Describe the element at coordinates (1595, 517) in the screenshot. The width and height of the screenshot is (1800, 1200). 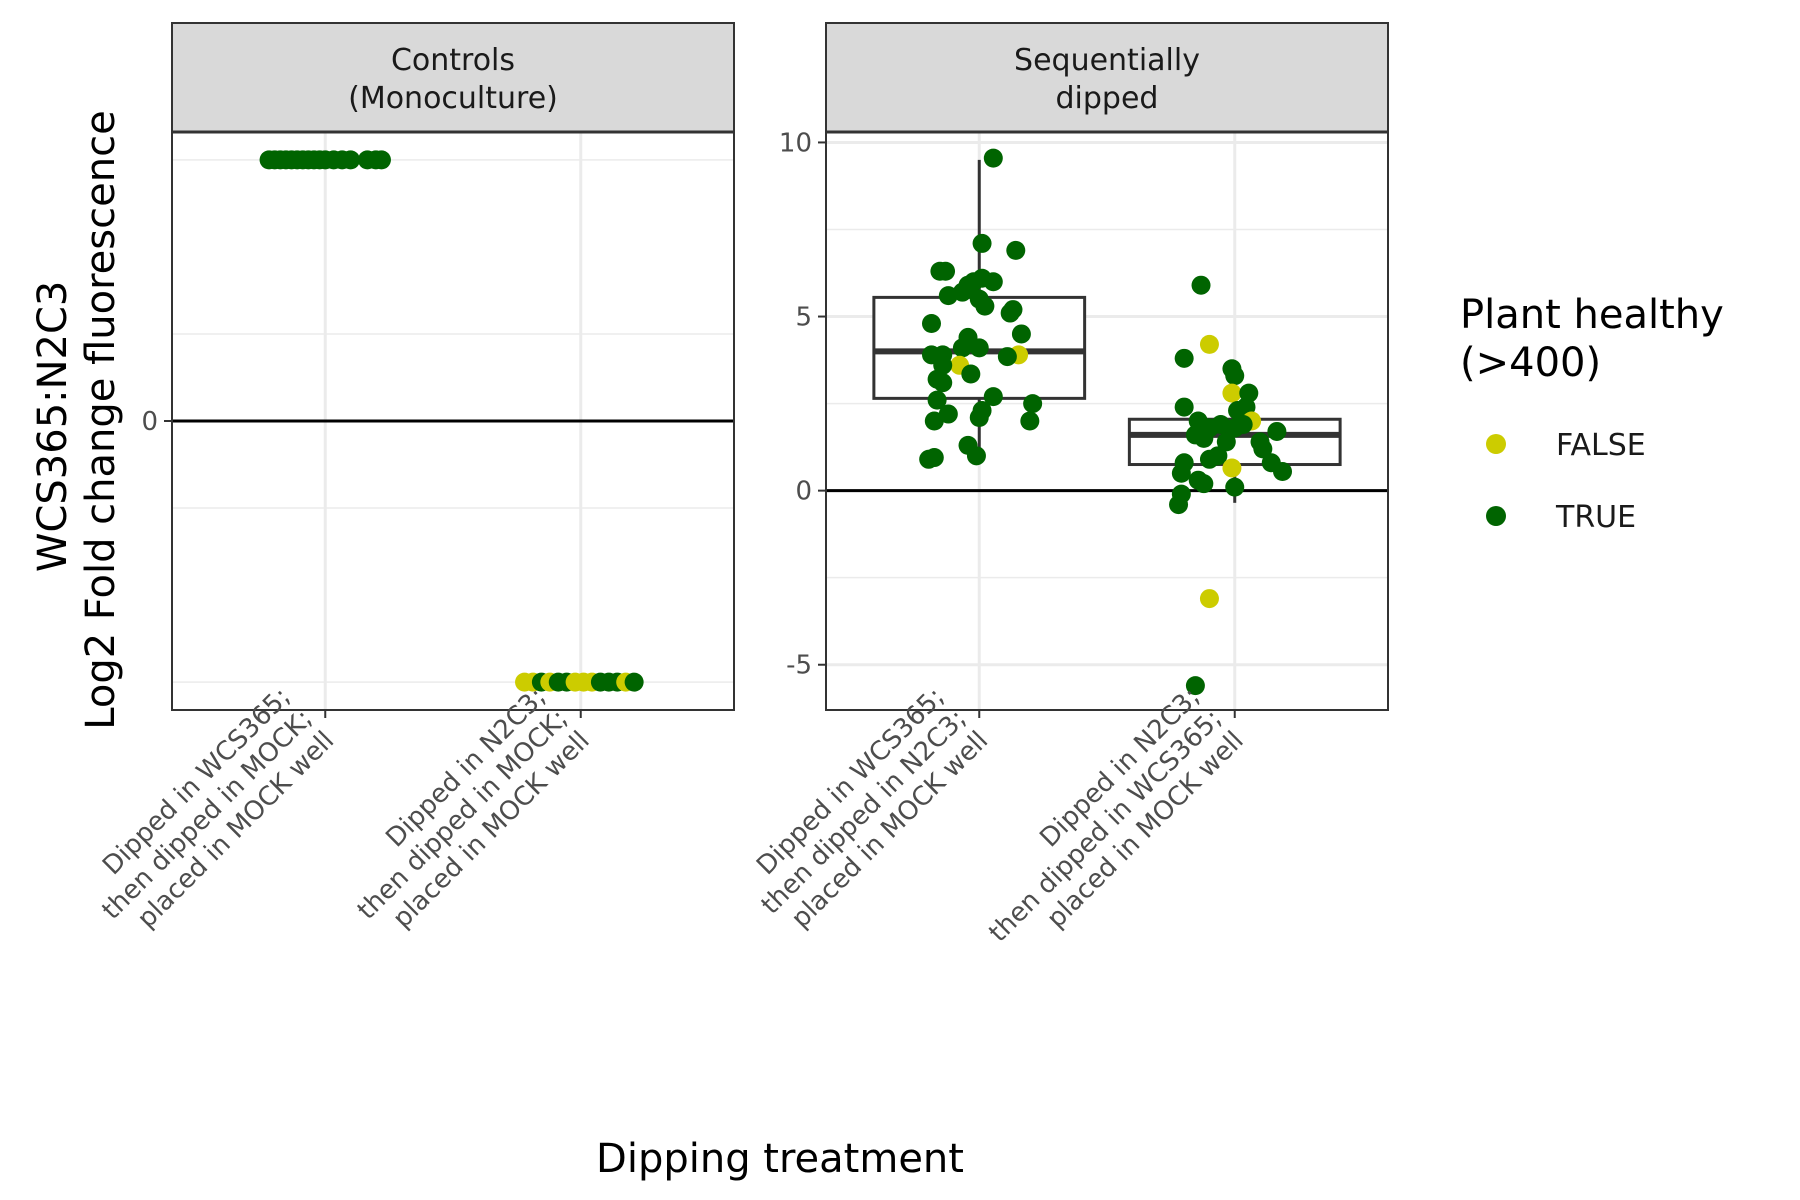
I see `legend-label-true: TRUE` at that location.